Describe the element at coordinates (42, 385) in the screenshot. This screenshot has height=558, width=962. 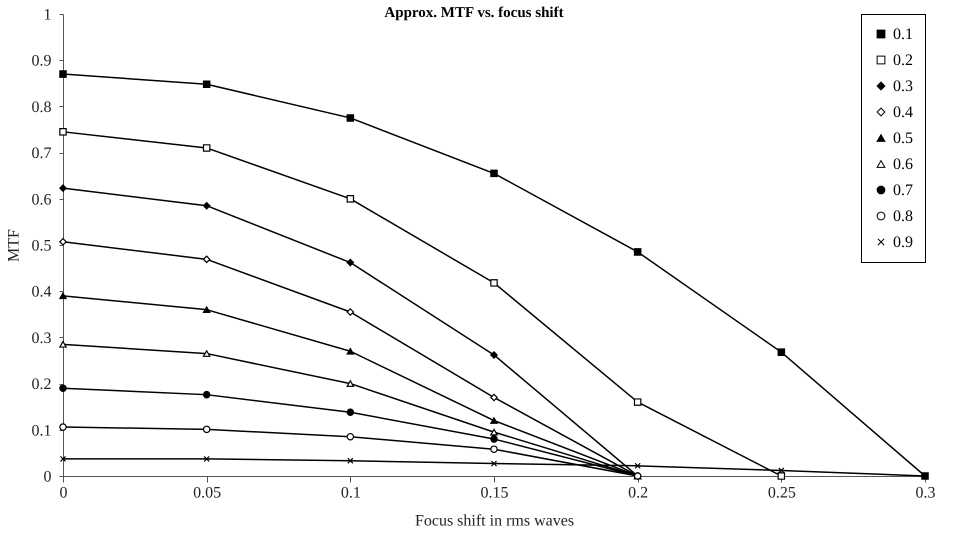
I see `y-tick-label: 0.2` at that location.